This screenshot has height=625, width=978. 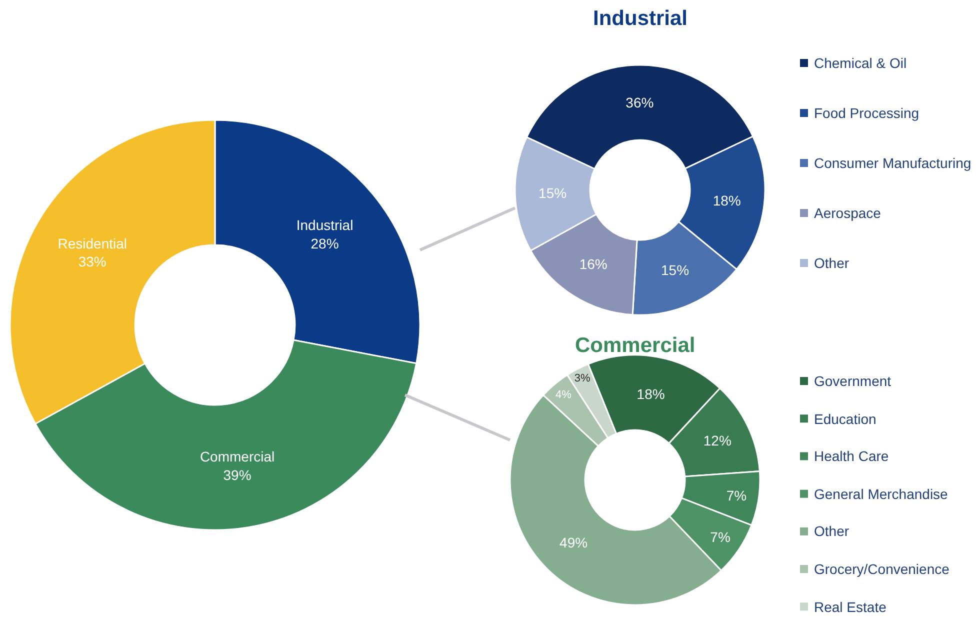 I want to click on legend-label: Food Processing, so click(x=867, y=113).